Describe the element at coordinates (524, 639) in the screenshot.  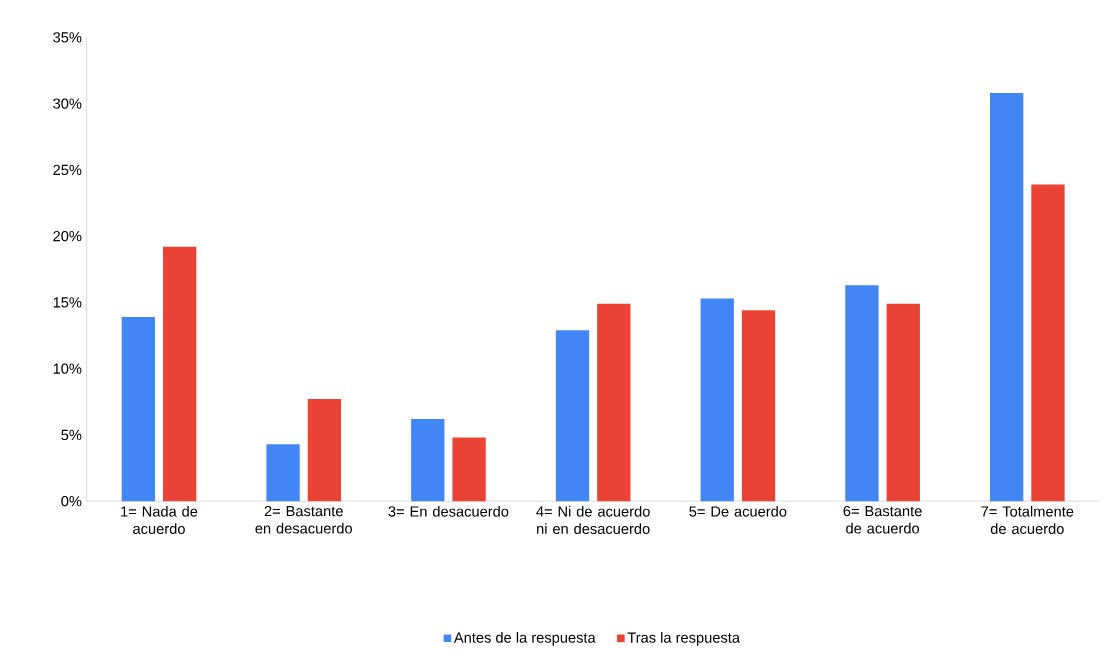
I see `legend-label: Antes de la respuesta` at that location.